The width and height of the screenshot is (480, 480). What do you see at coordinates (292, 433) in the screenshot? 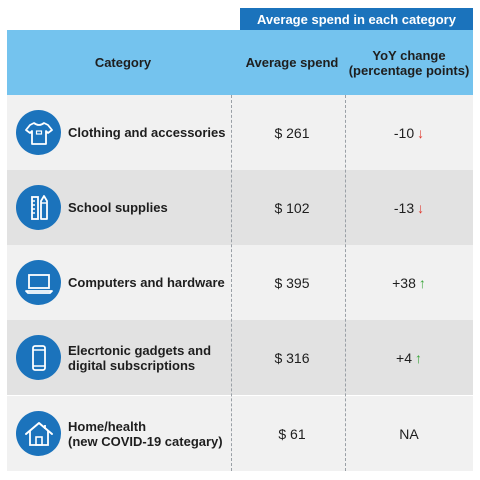
I see `average-spend-value: $ 61` at bounding box center [292, 433].